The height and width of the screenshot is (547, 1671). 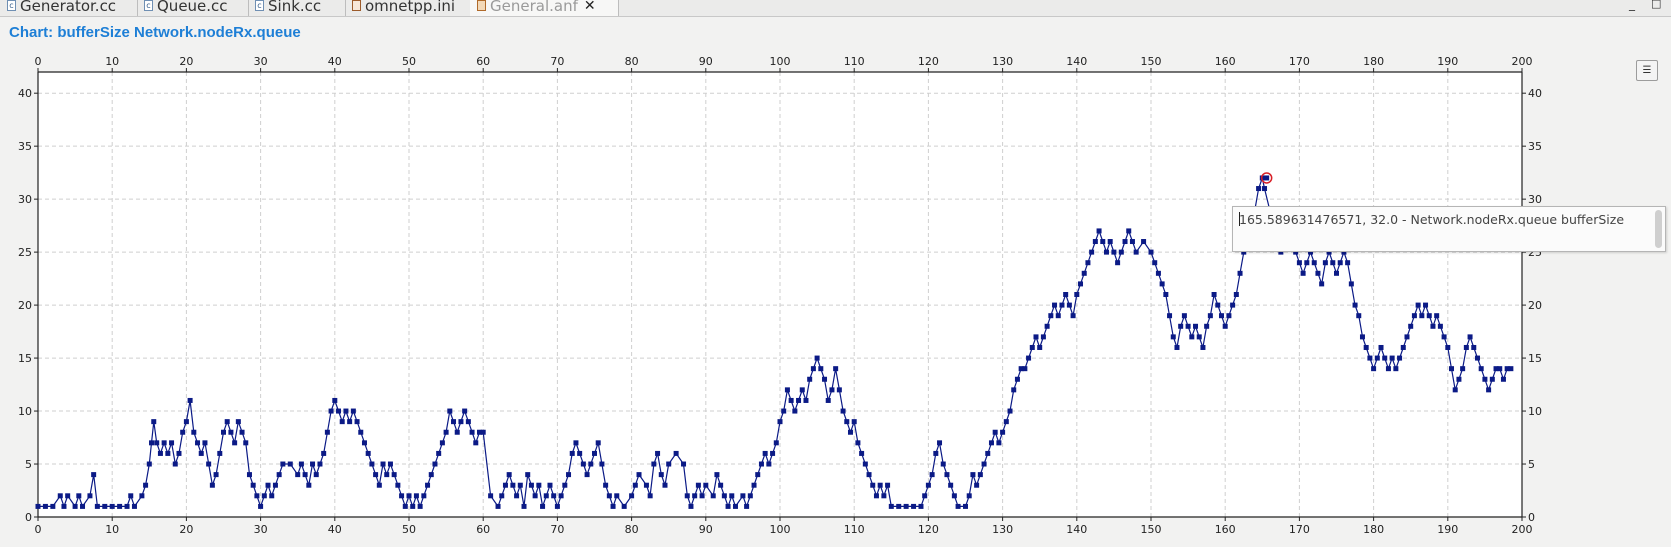 I want to click on y-tick-label: 10, so click(x=1535, y=411).